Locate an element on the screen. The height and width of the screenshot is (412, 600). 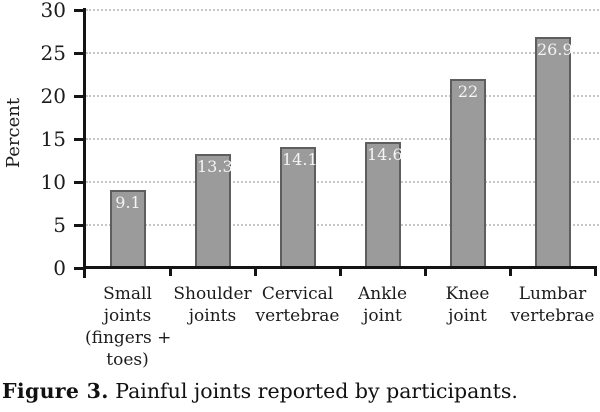
bar-value-label: 14.1 is located at coordinates (300, 159).